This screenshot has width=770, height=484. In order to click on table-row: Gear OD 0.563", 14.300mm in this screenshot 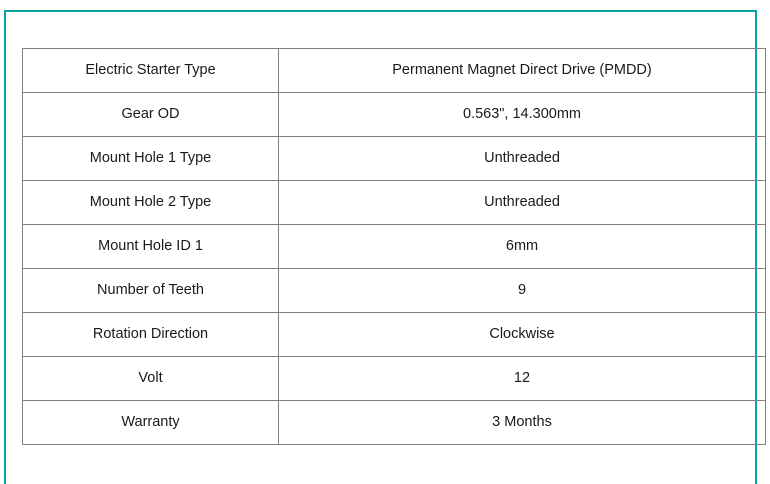, I will do `click(394, 114)`.